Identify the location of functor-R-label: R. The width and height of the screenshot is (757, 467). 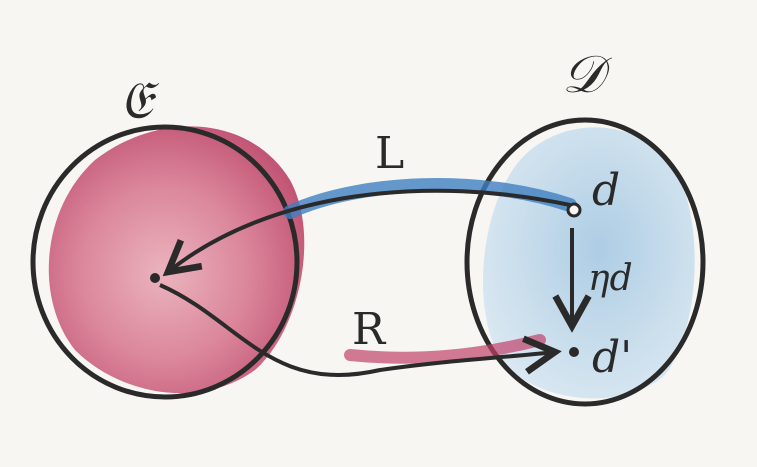
(369, 329).